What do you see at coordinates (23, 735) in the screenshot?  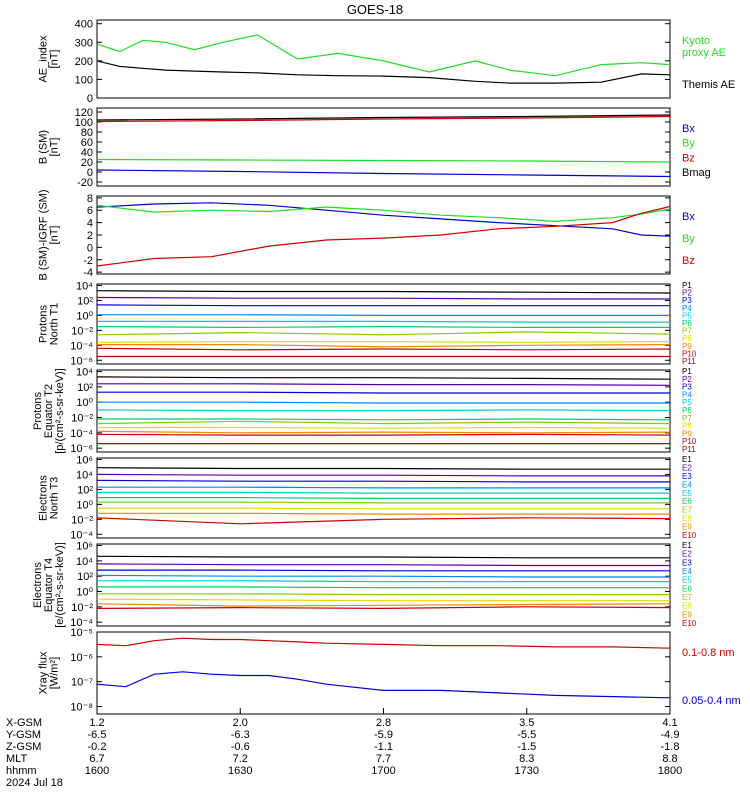 I see `time-axis-row-label: Y-GSM` at bounding box center [23, 735].